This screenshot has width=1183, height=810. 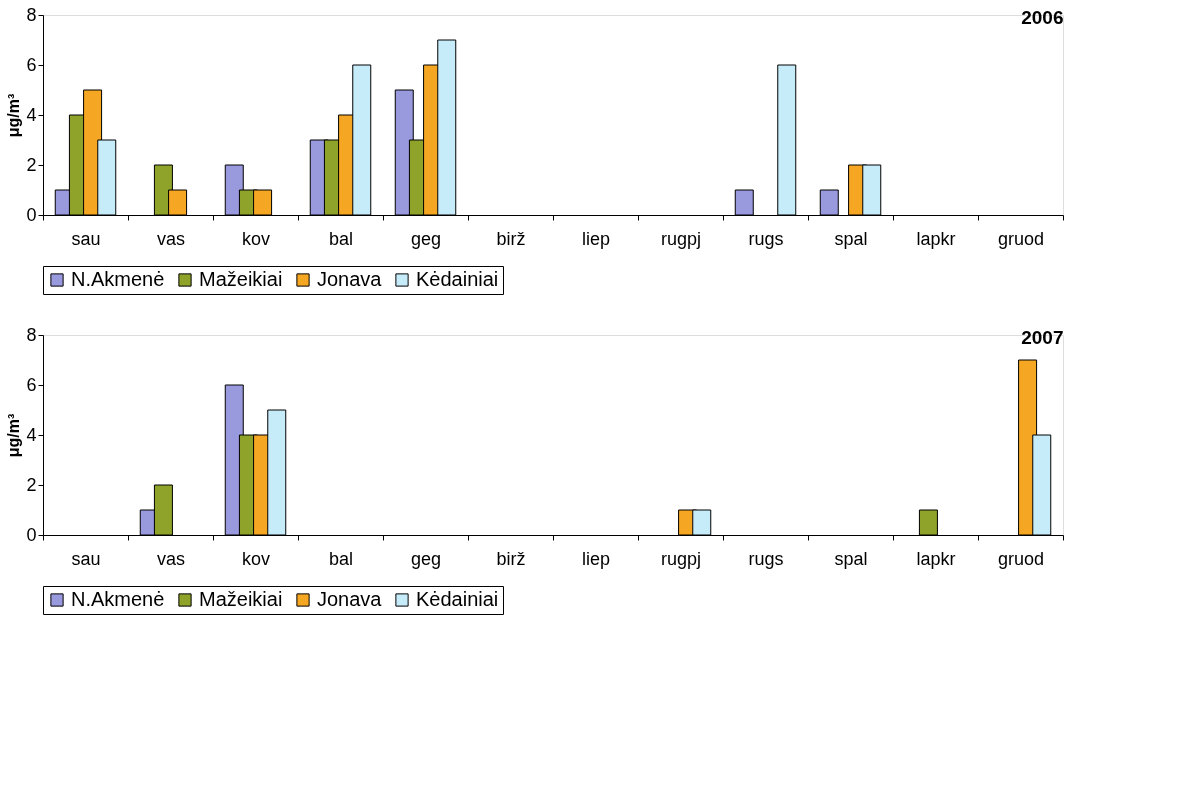 What do you see at coordinates (1042, 337) in the screenshot?
I see `chart-title: 2007` at bounding box center [1042, 337].